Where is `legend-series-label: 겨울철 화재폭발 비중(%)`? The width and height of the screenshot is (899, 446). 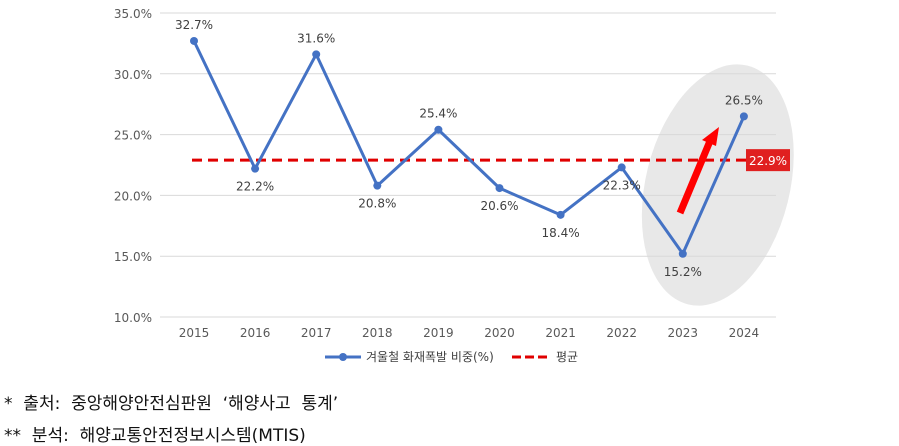
legend-series-label: 겨울철 화재폭발 비중(%) is located at coordinates (430, 357).